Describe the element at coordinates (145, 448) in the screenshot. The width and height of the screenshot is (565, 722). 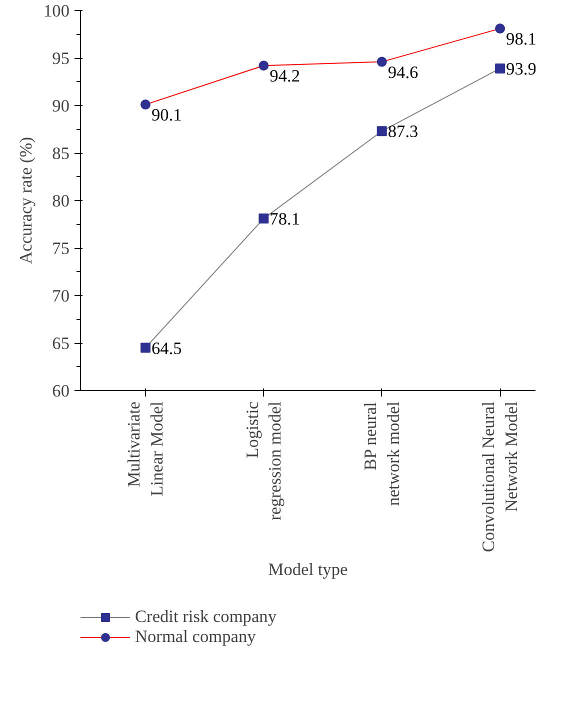
I see `x-tick-label: Multivariate Linear Model` at that location.